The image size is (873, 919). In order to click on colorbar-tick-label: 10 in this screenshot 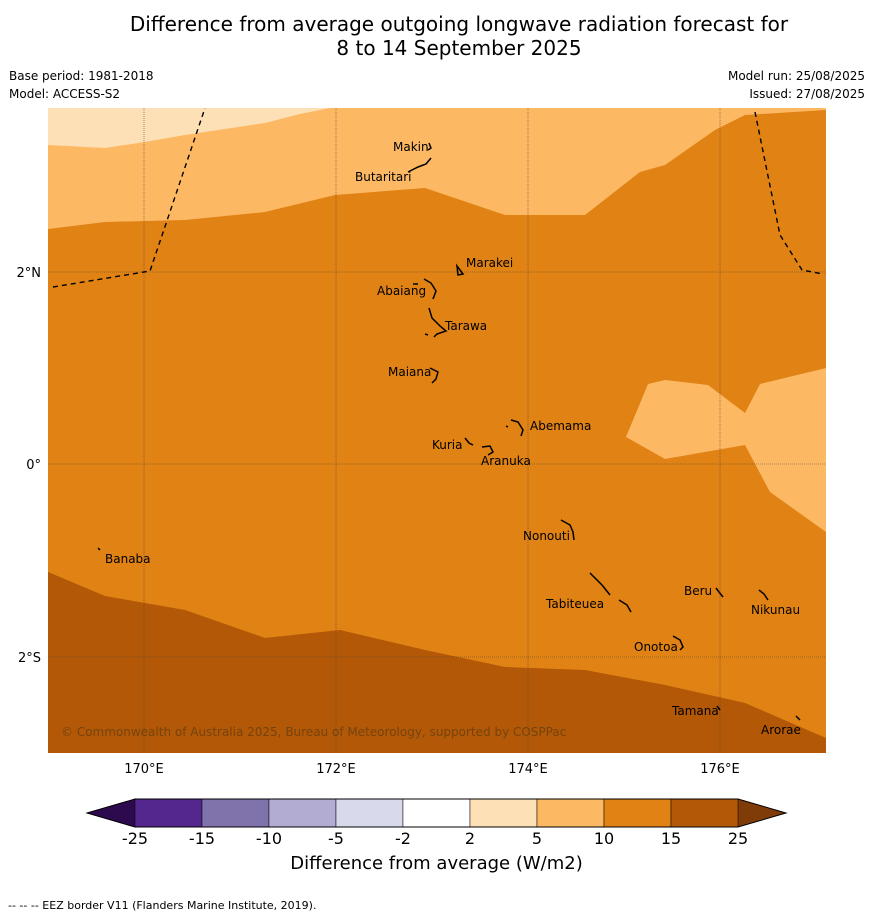, I will do `click(604, 838)`.